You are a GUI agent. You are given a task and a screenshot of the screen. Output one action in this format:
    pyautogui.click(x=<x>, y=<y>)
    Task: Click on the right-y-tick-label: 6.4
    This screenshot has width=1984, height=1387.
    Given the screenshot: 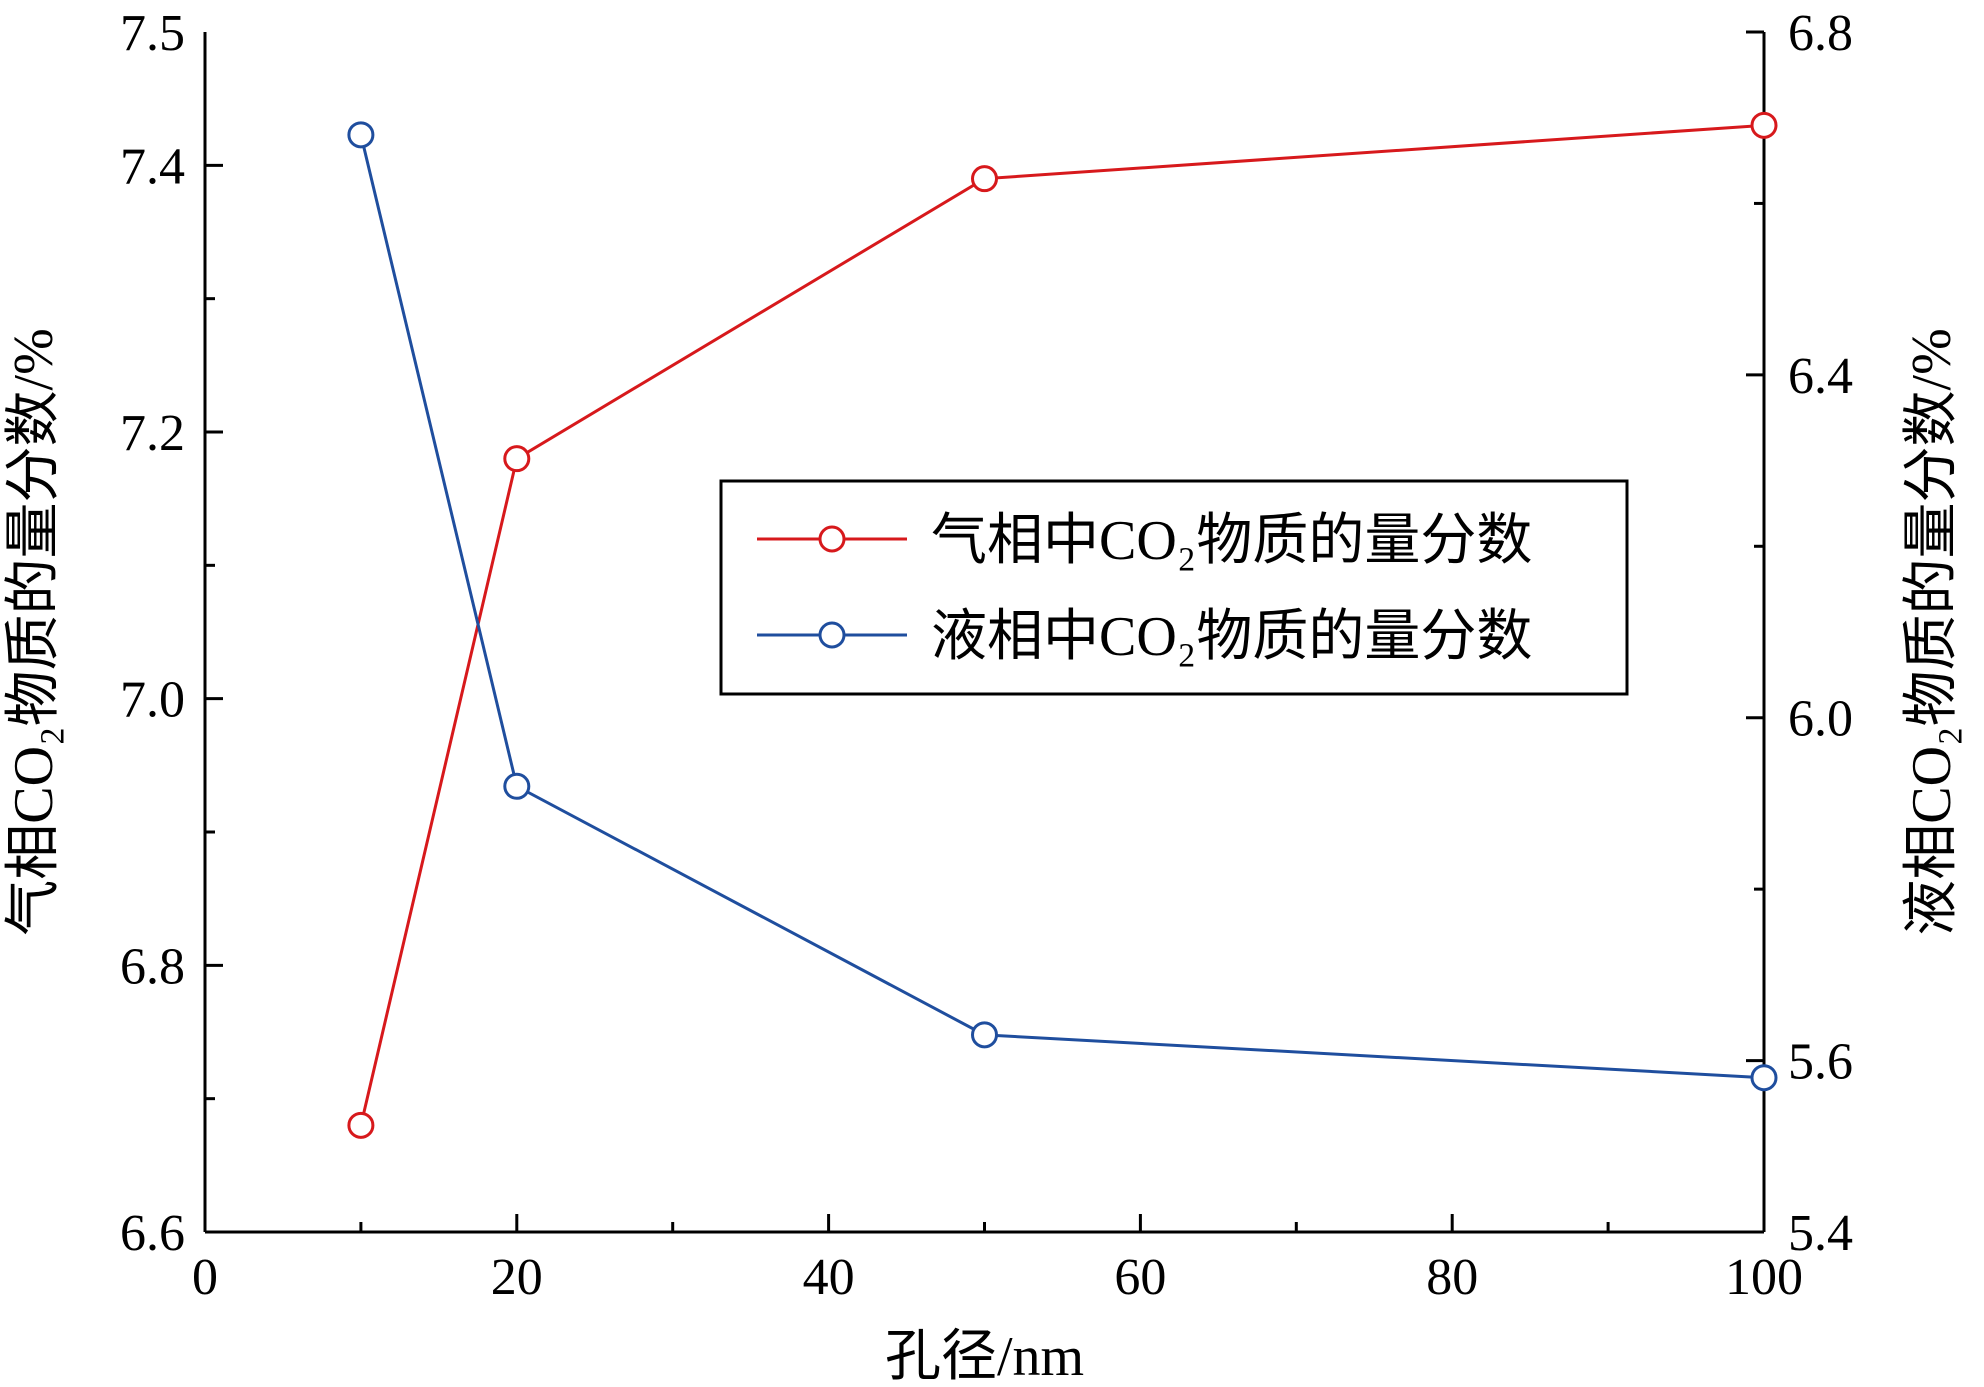 What is the action you would take?
    pyautogui.click(x=1820, y=376)
    